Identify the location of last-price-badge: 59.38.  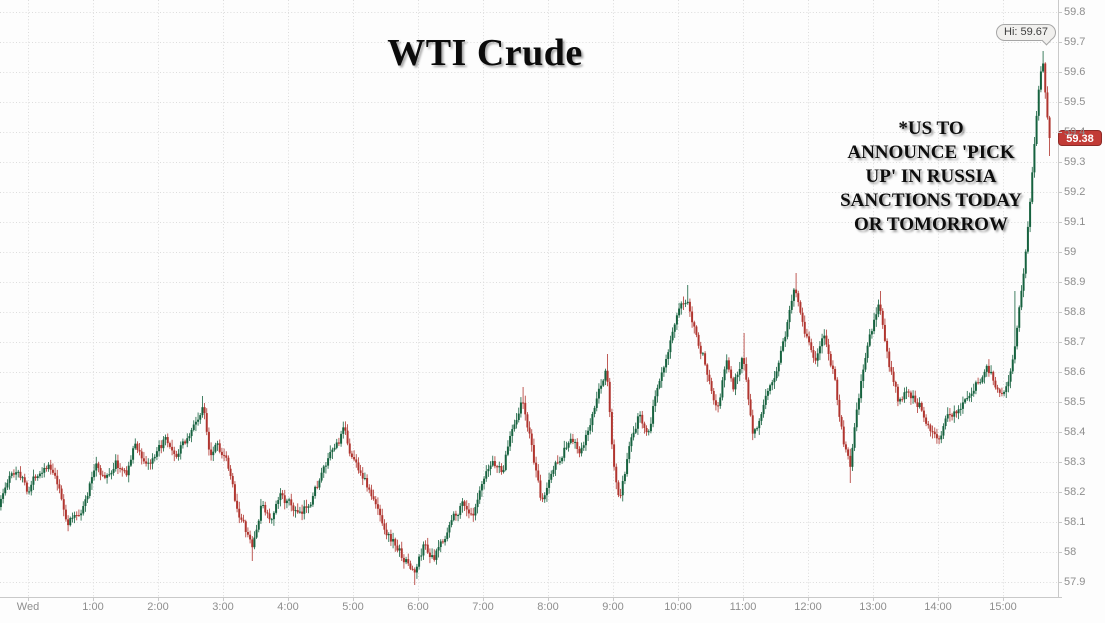
(1080, 138).